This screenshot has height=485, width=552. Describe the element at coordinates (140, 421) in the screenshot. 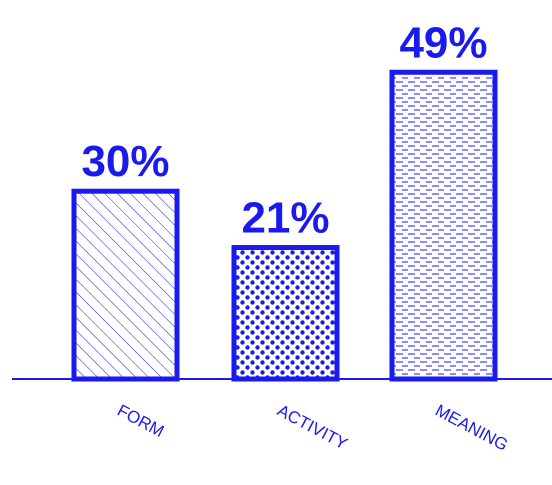

I see `category-label-form: FORM` at that location.